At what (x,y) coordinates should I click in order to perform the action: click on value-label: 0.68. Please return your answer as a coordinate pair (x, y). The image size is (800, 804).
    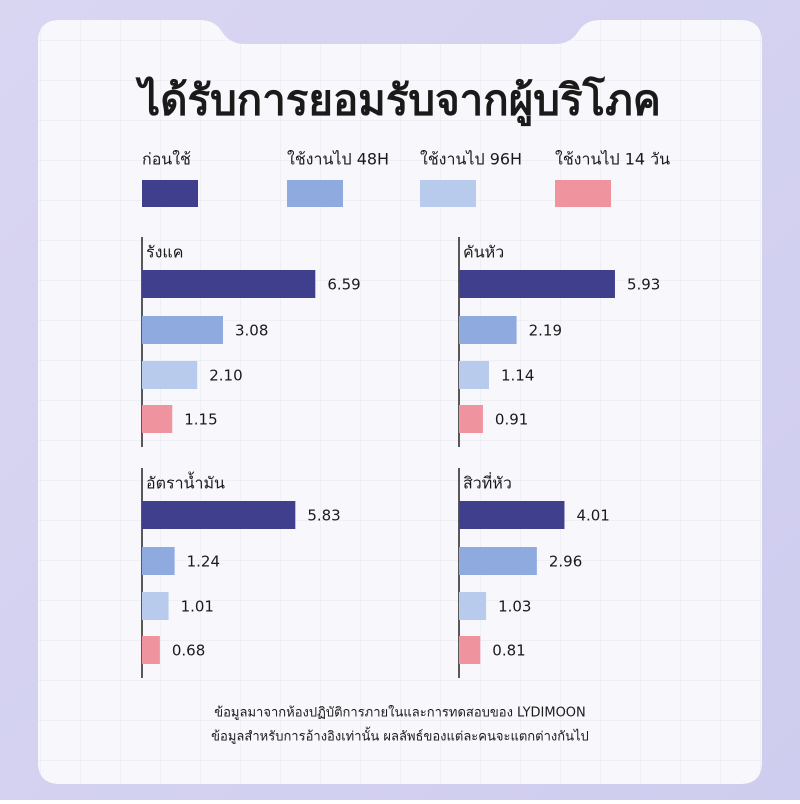
    Looking at the image, I should click on (188, 651).